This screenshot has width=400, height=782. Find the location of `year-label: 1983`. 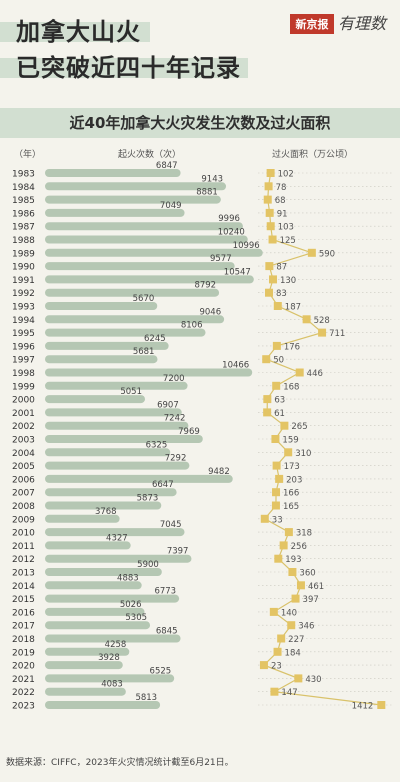

year-label: 1983 is located at coordinates (23, 175).